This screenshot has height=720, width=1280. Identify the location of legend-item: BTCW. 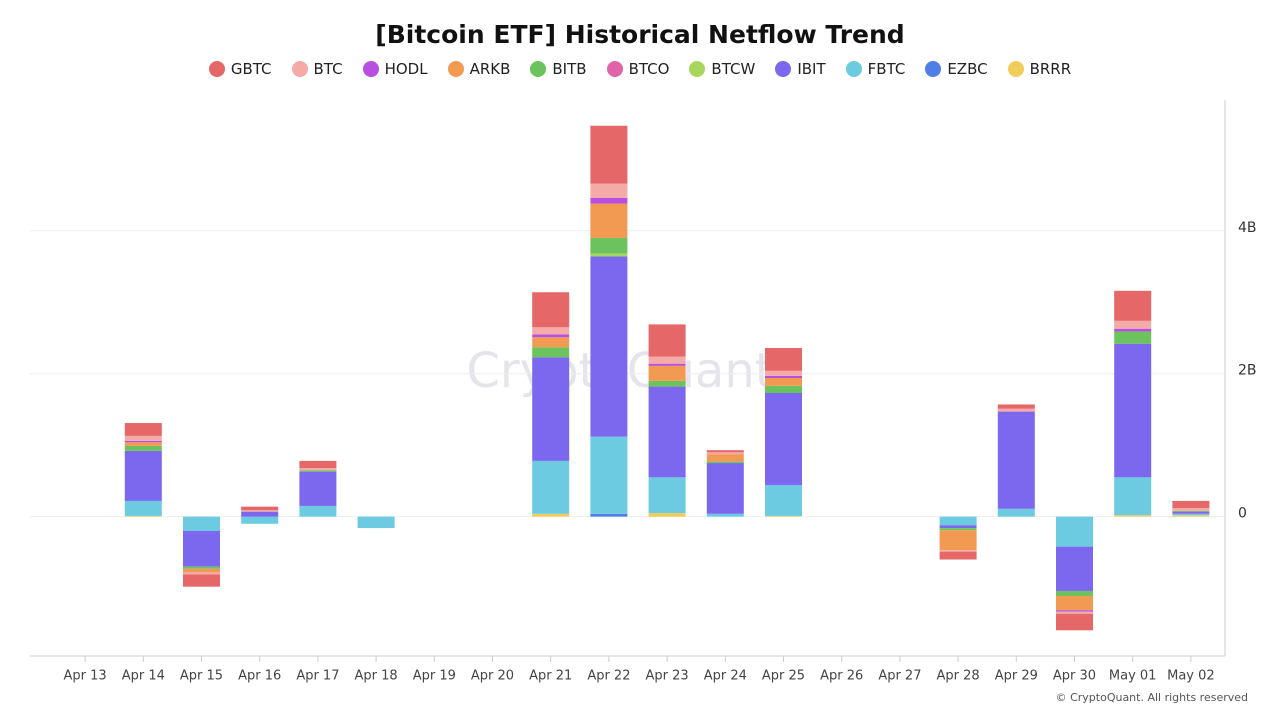
(722, 69).